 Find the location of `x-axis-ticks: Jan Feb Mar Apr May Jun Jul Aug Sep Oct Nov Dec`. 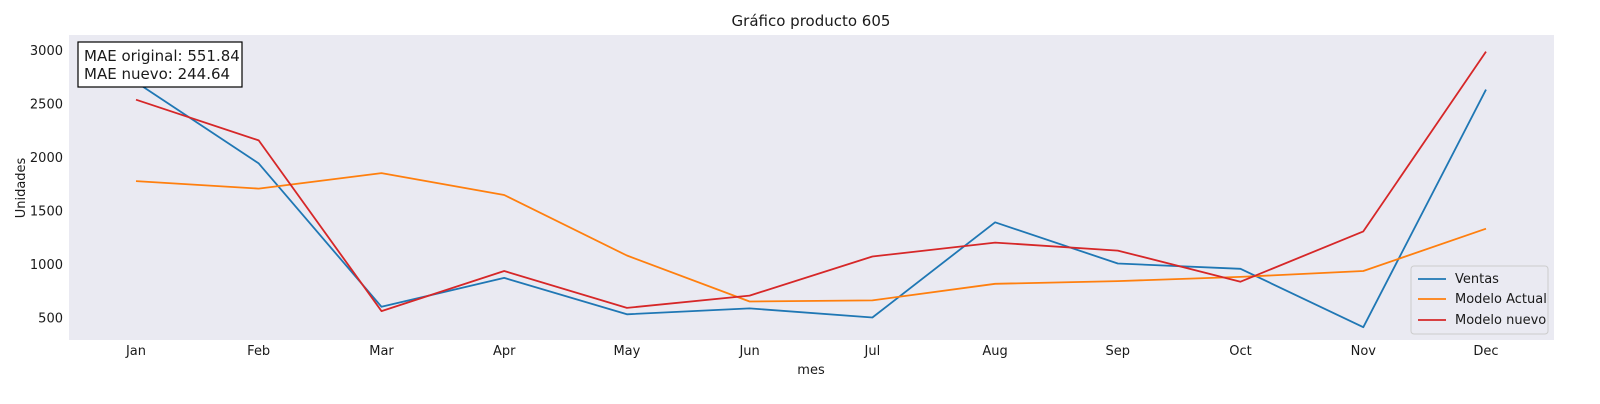

x-axis-ticks: Jan Feb Mar Apr May Jun Jul Aug Sep Oct Nov Dec is located at coordinates (812, 351).